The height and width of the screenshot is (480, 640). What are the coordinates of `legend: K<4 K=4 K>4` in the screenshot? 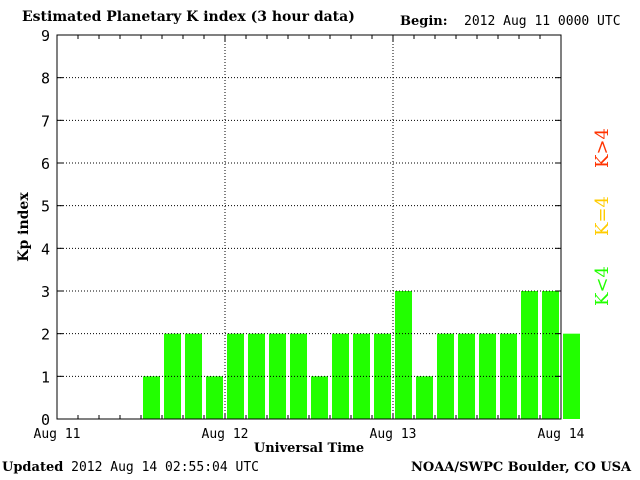 It's located at (602, 217).